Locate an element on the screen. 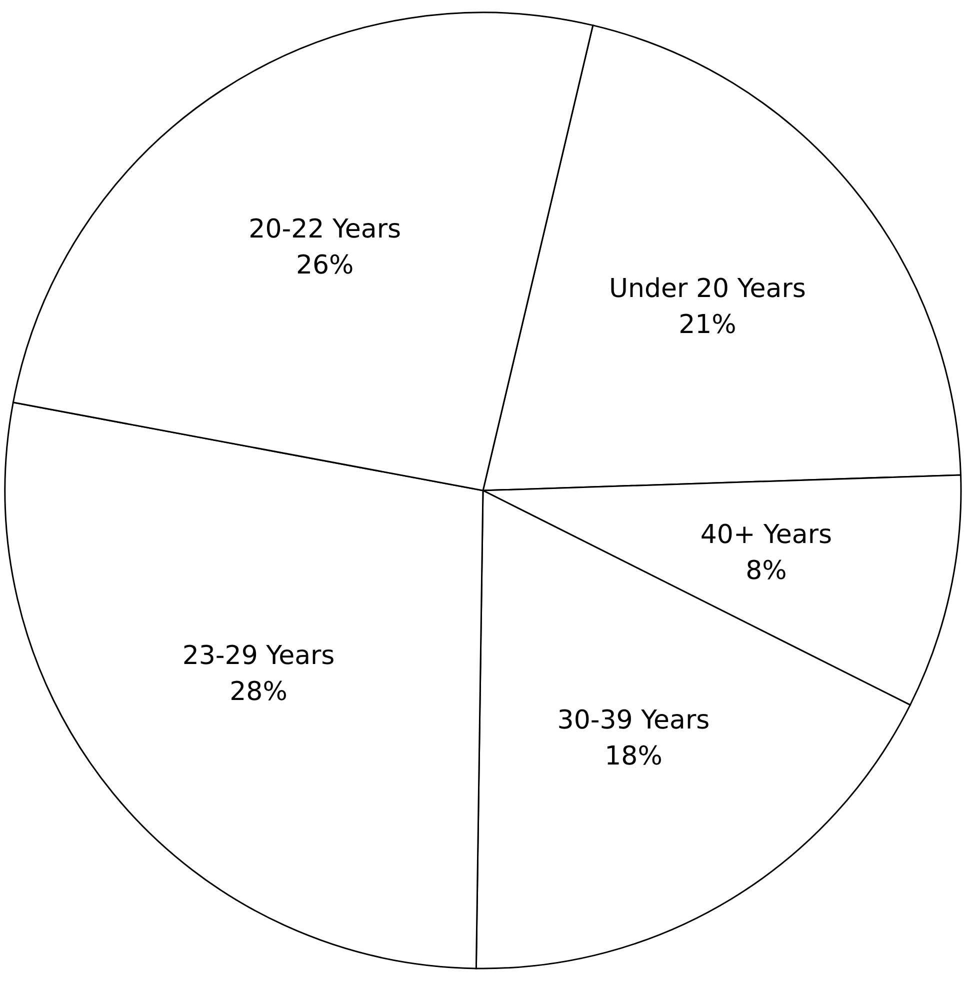 The width and height of the screenshot is (966, 981). slice-label: 40+ Years is located at coordinates (766, 535).